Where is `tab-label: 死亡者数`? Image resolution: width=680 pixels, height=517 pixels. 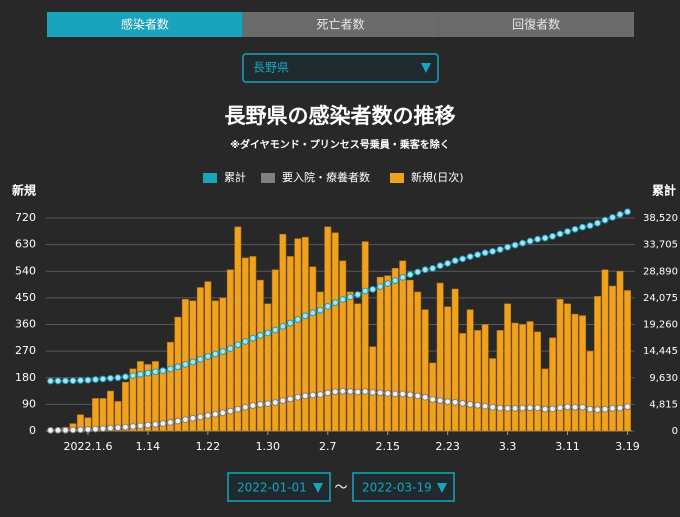
tab-label: 死亡者数 is located at coordinates (340, 24).